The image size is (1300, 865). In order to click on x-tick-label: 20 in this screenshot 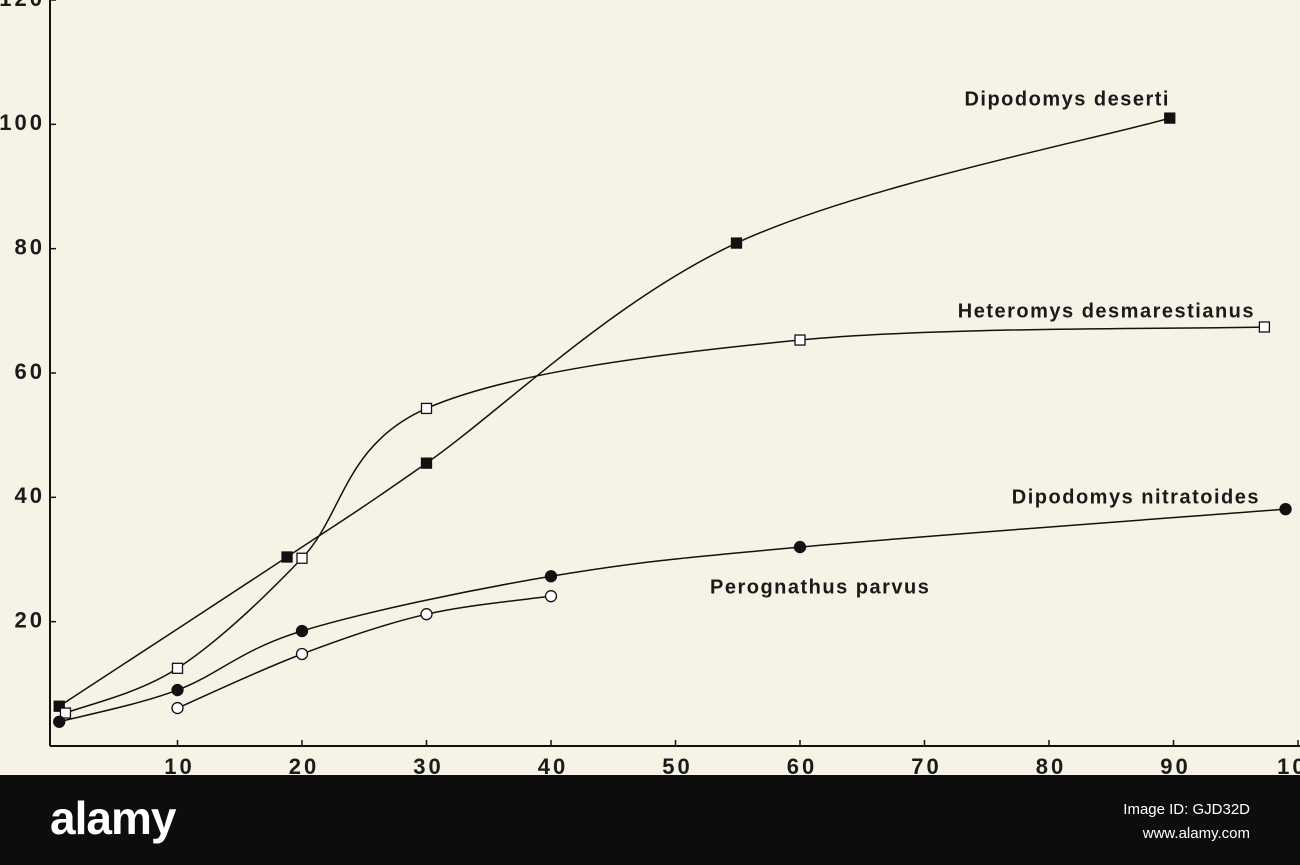, I will do `click(304, 766)`.